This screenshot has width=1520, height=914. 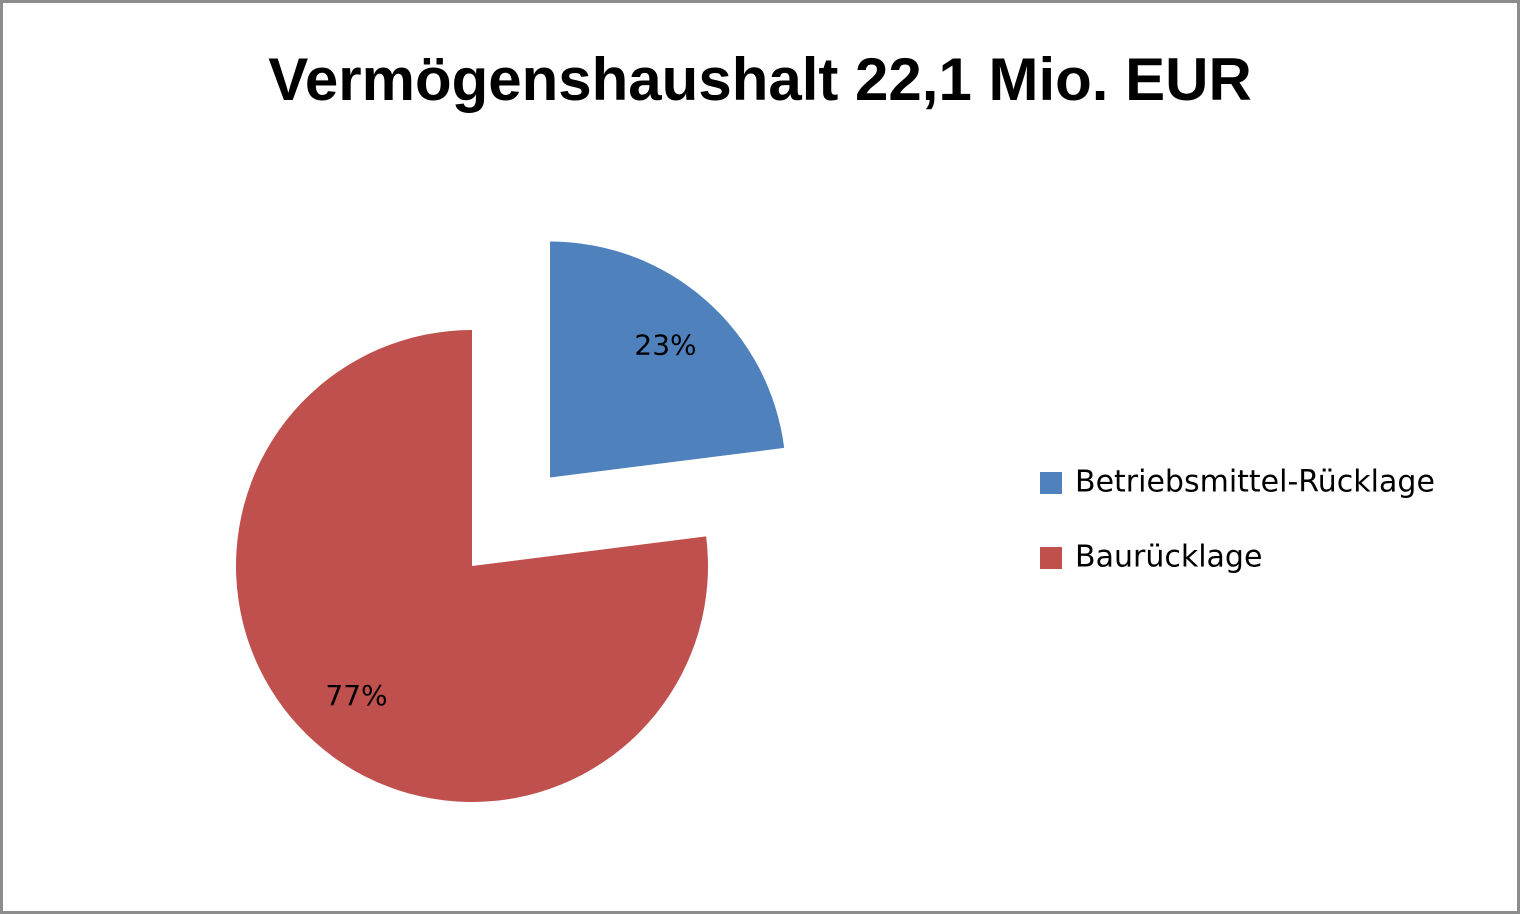 I want to click on data-label: 77%, so click(x=356, y=695).